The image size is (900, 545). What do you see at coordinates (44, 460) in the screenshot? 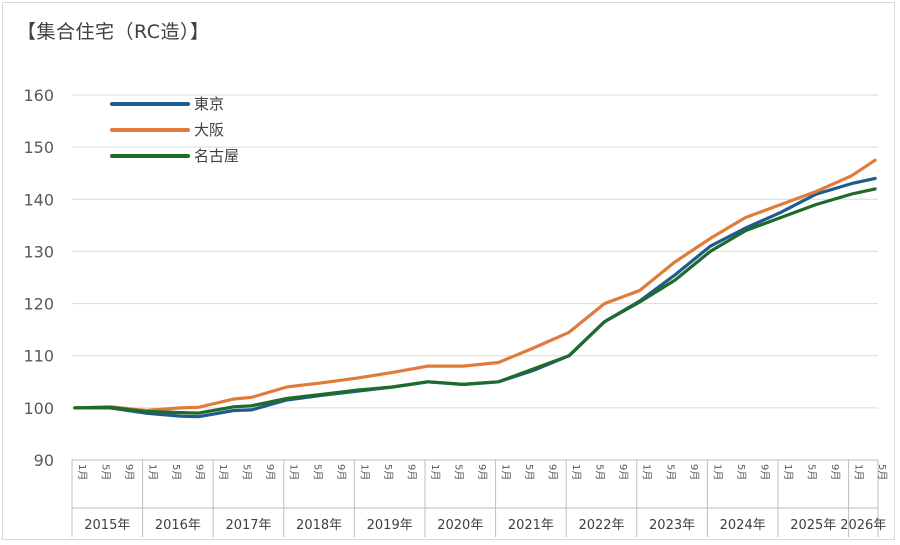
I see `y-tick-label: 90` at bounding box center [44, 460].